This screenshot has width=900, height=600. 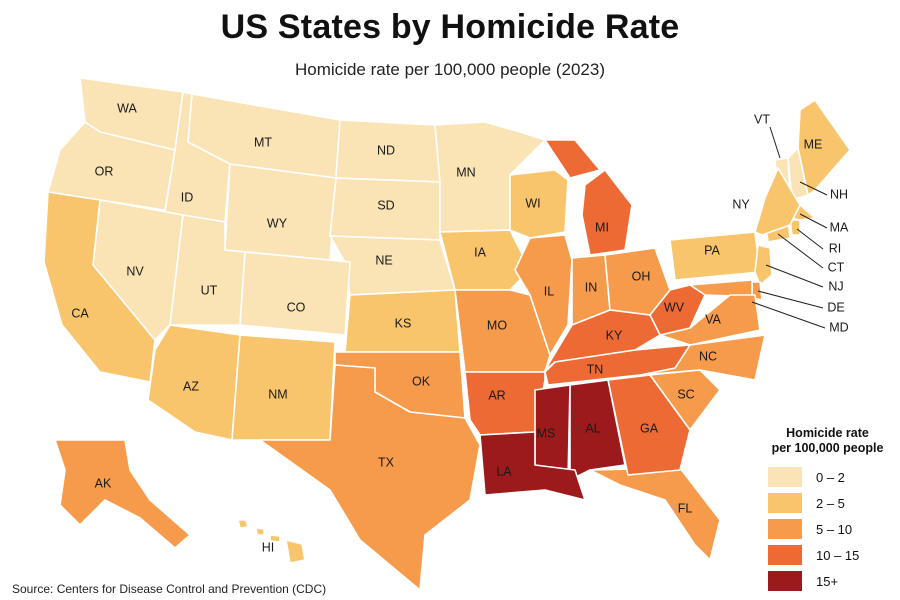 I want to click on state-mi, so click(x=588, y=197).